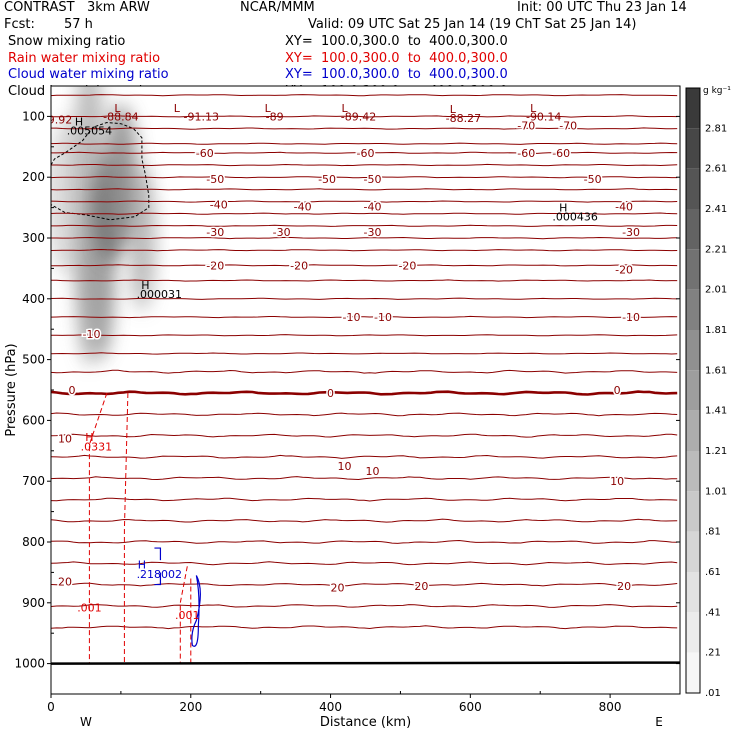  Describe the element at coordinates (190, 707) in the screenshot. I see `x-tick-label: 200` at that location.